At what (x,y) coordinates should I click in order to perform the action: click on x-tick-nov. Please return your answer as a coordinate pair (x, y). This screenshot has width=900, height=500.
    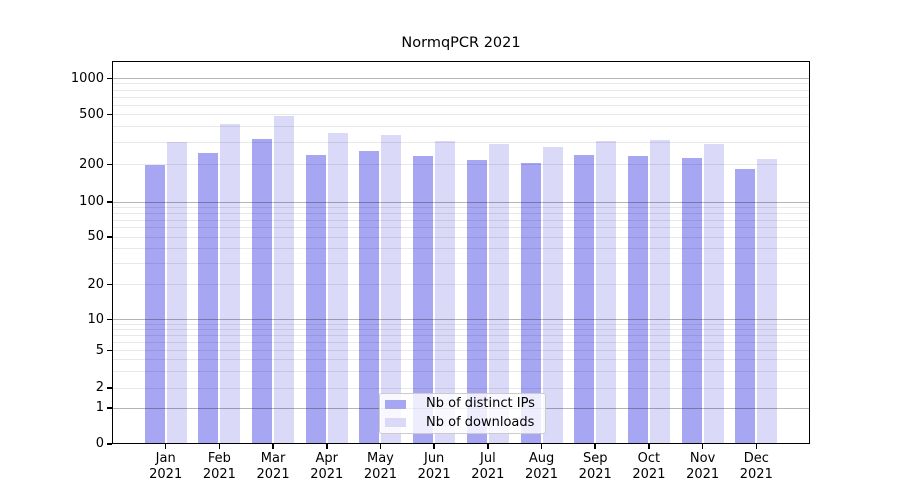
    Looking at the image, I should click on (702, 446).